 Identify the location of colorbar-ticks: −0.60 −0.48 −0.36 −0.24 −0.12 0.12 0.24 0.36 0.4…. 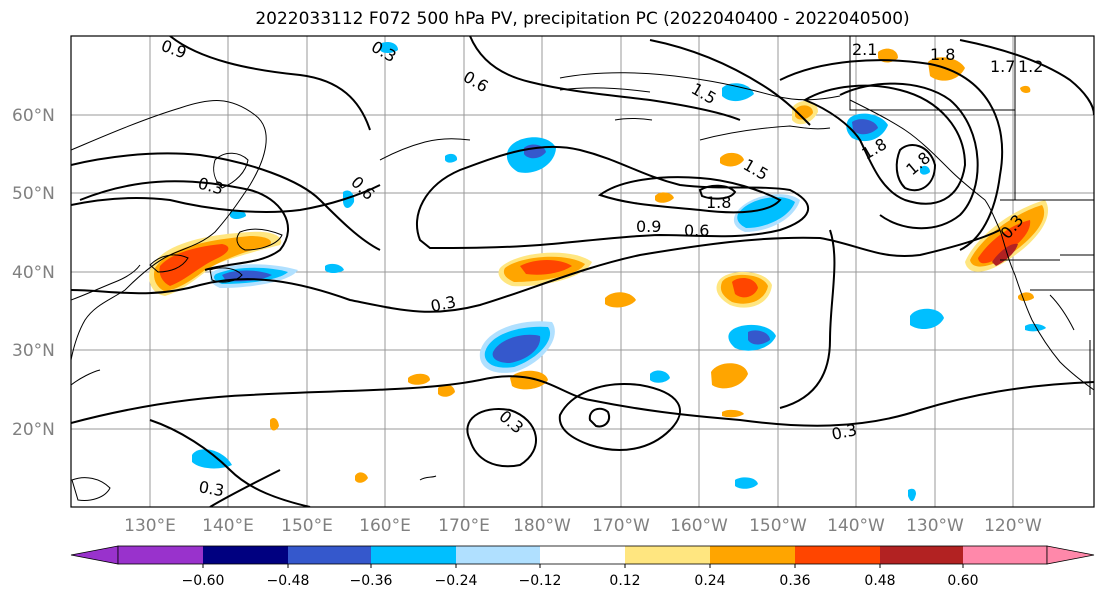
(580, 576).